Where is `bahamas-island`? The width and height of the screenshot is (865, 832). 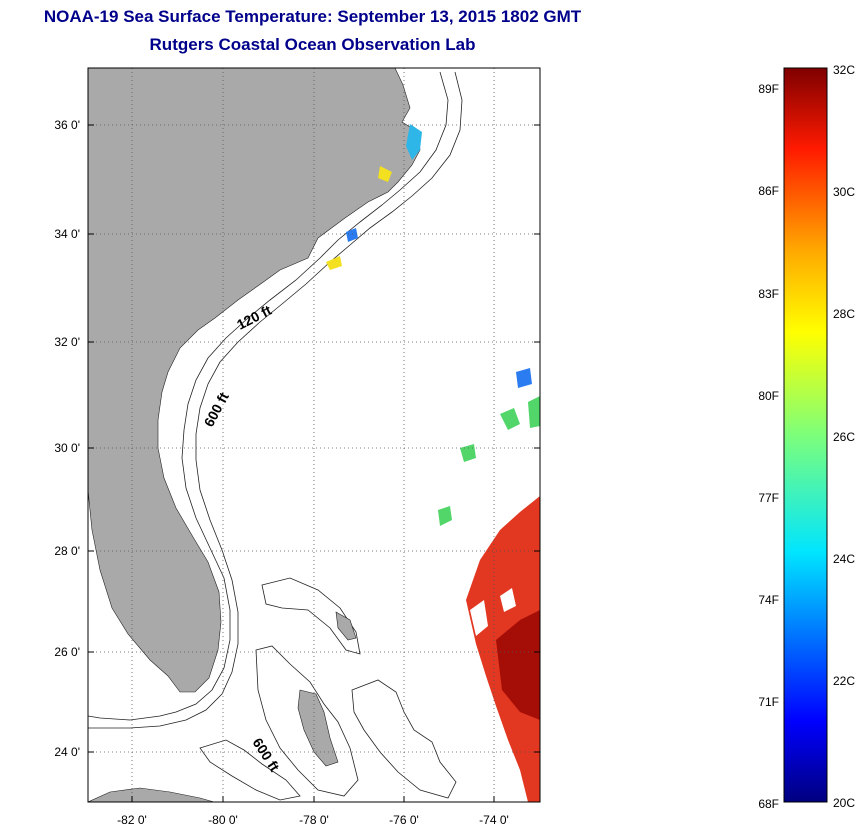
bahamas-island is located at coordinates (318, 728).